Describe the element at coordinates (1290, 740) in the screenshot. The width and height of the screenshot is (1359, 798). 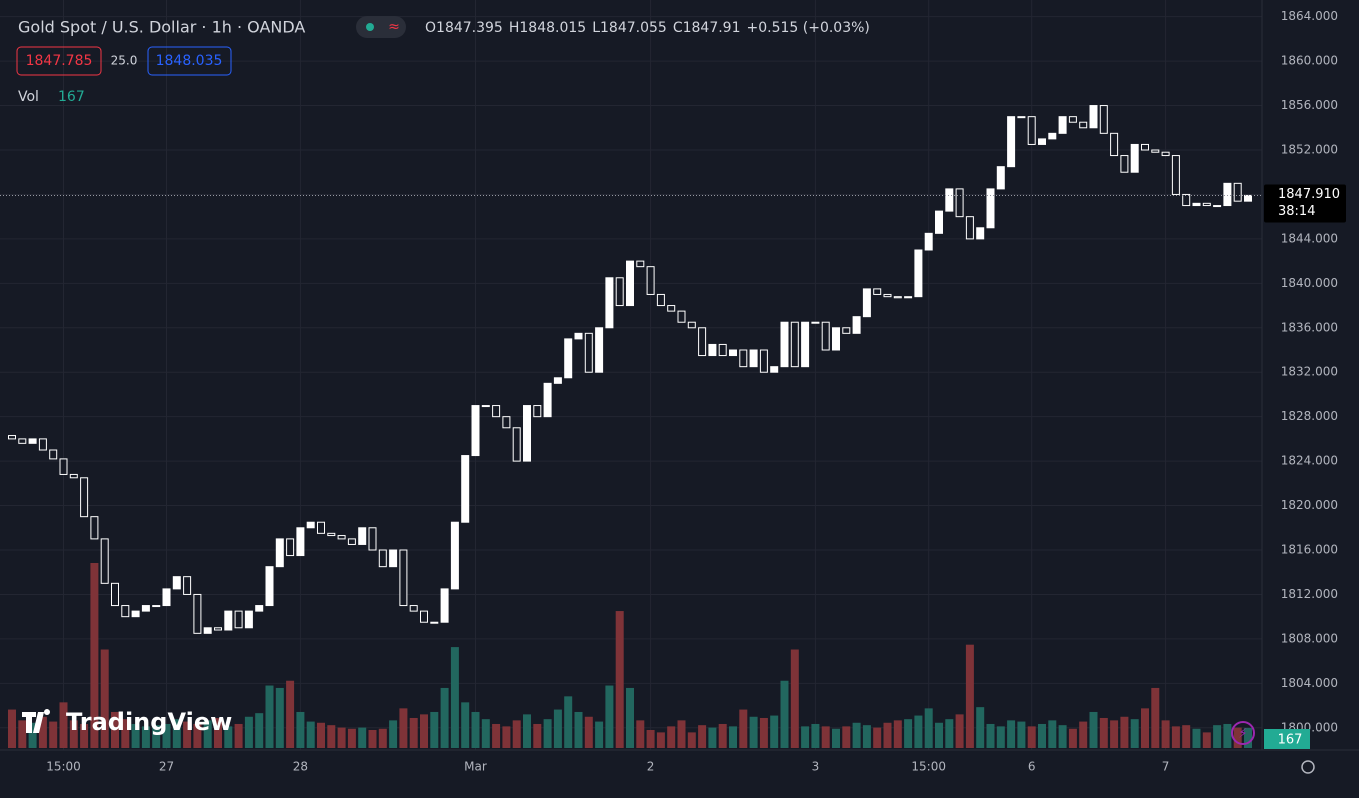
I see `volume-badge-label: 167` at that location.